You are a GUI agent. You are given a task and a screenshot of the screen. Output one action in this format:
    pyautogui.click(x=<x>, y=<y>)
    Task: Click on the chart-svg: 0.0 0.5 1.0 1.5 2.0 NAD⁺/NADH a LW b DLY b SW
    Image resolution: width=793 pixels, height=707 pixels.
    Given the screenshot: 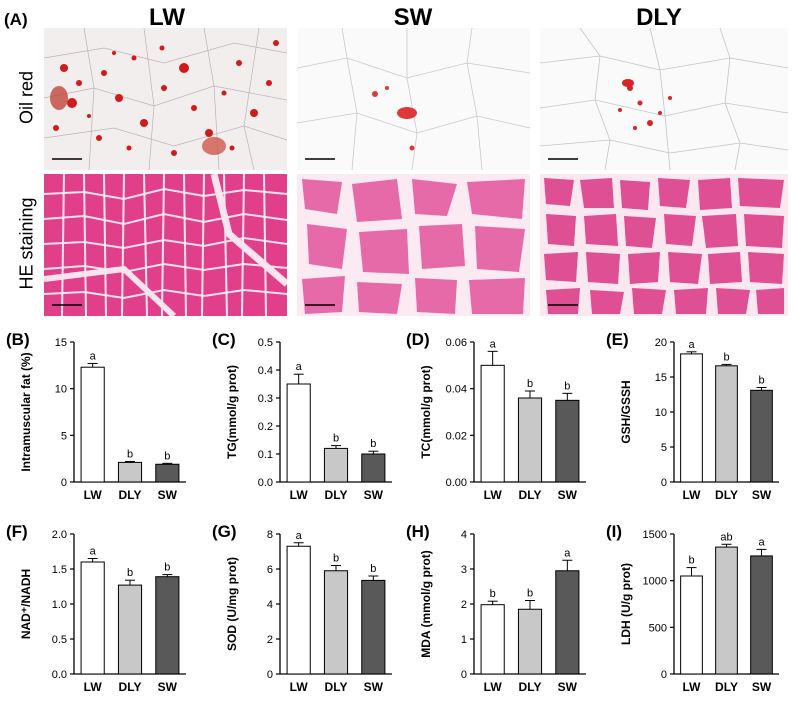 What is the action you would take?
    pyautogui.click(x=102, y=611)
    